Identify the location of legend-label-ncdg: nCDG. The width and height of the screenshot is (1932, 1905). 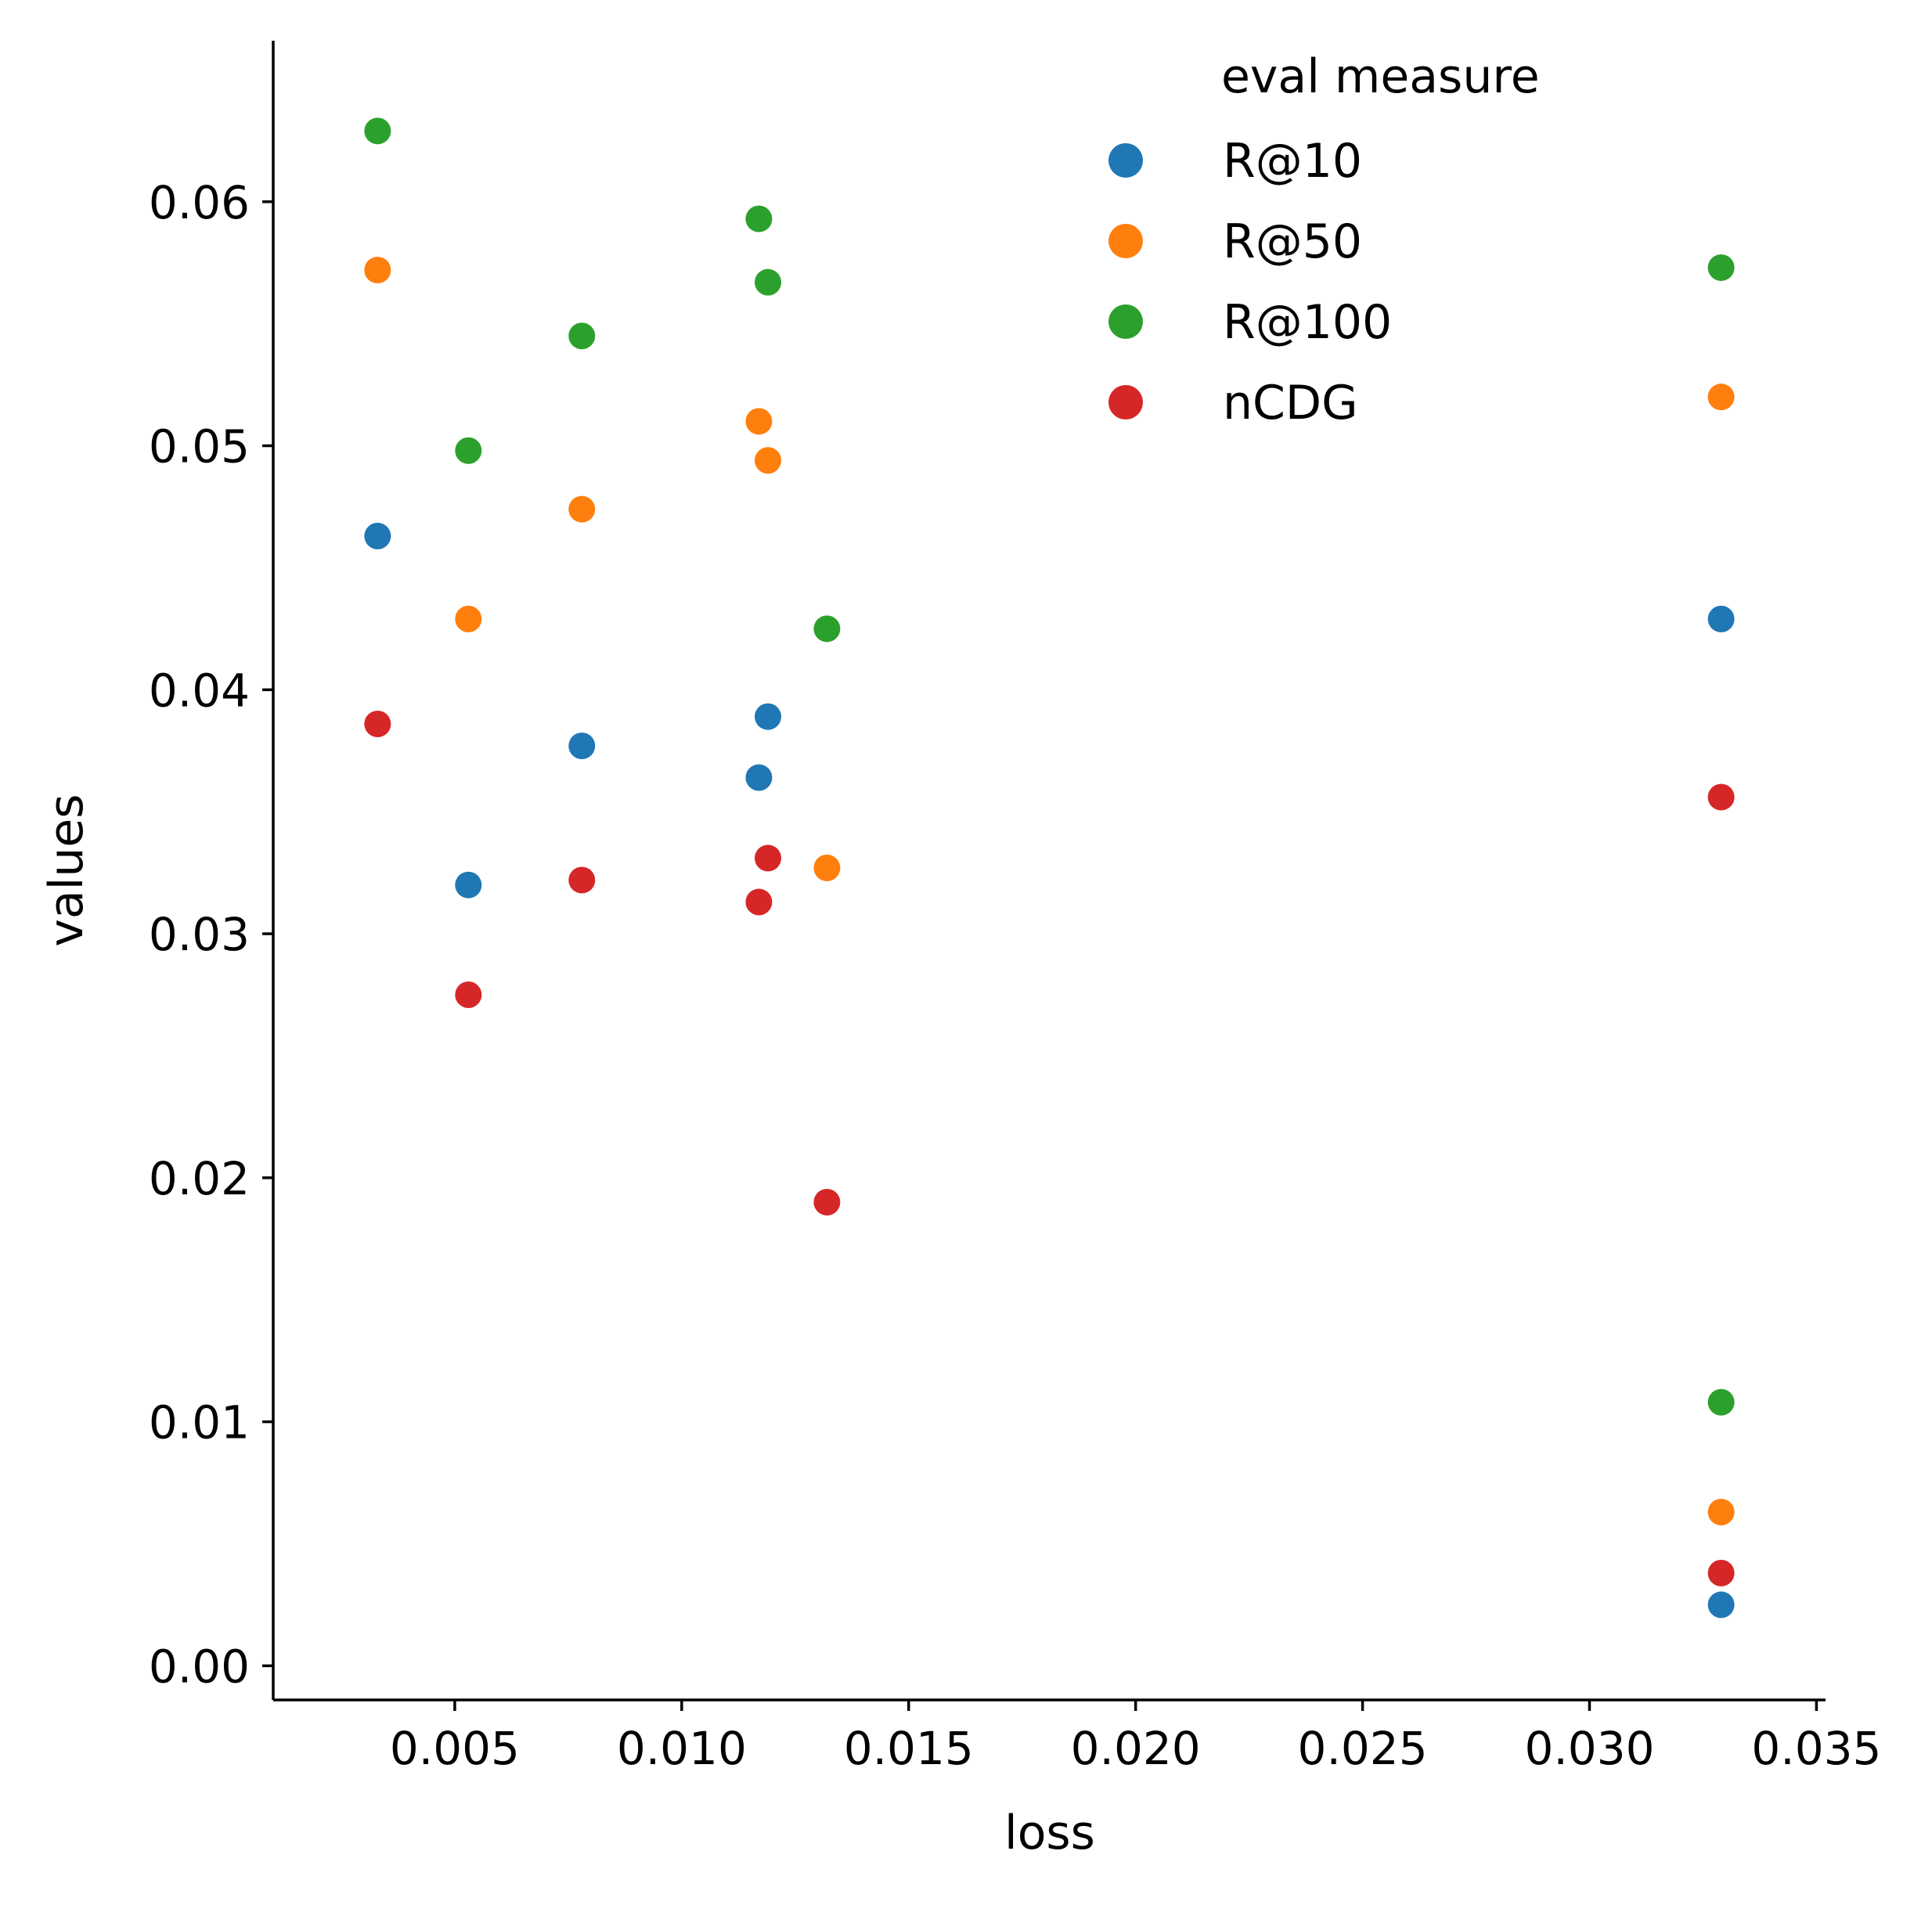
(1290, 403).